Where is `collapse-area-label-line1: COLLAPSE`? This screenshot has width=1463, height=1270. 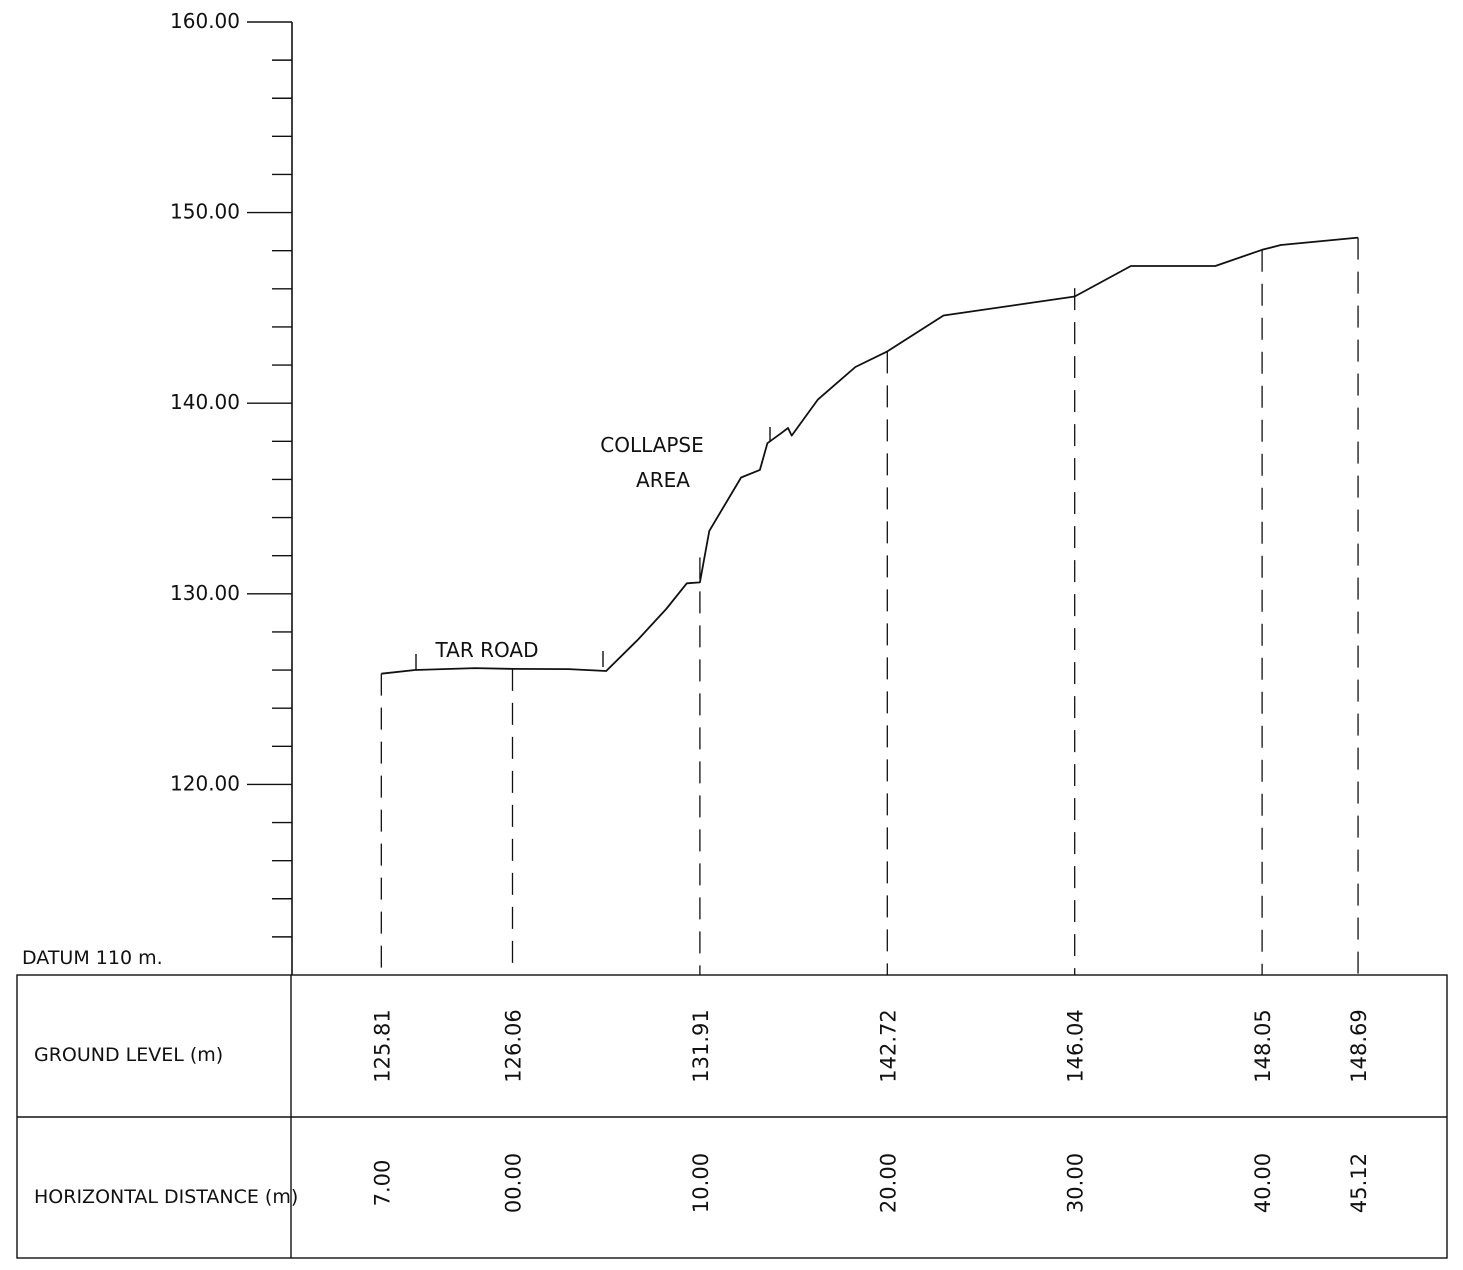
collapse-area-label-line1: COLLAPSE is located at coordinates (652, 445).